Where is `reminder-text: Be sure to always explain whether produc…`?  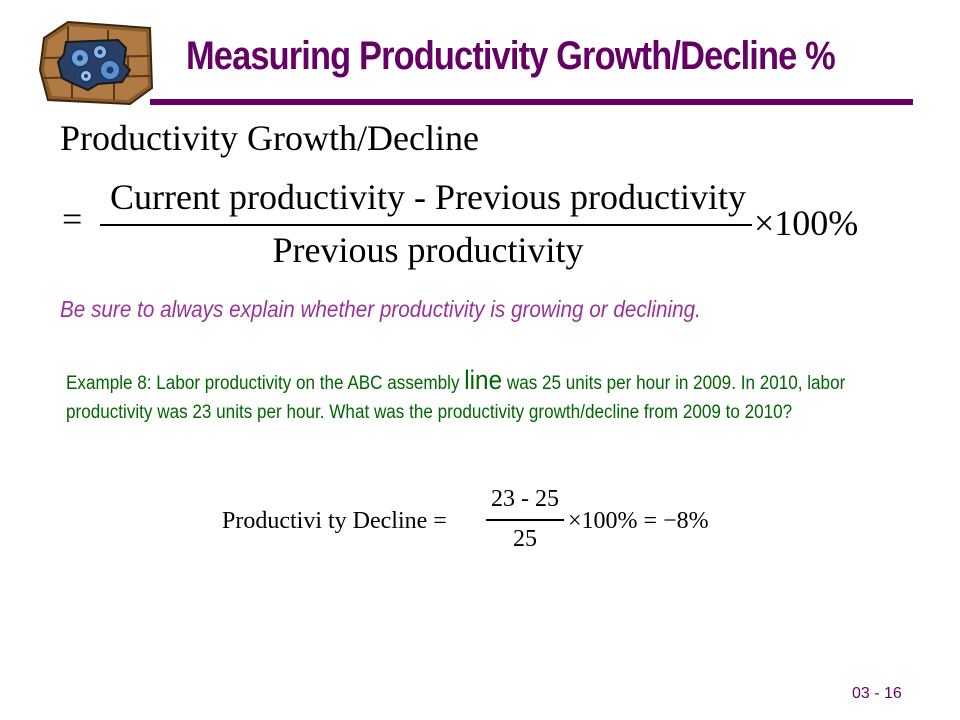 reminder-text: Be sure to always explain whether produc… is located at coordinates (380, 309).